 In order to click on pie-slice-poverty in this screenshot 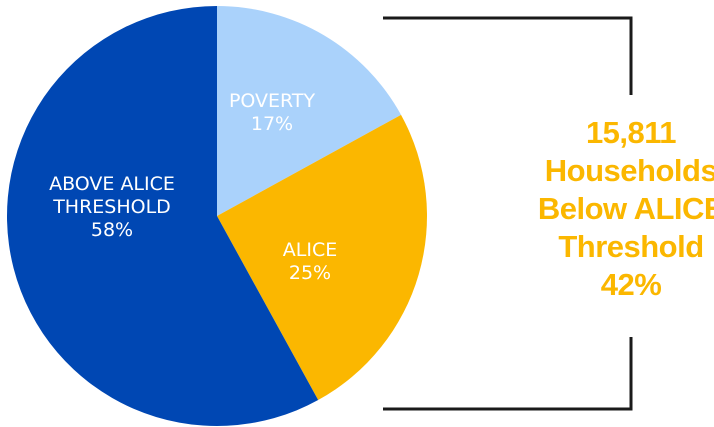, I will do `click(309, 111)`.